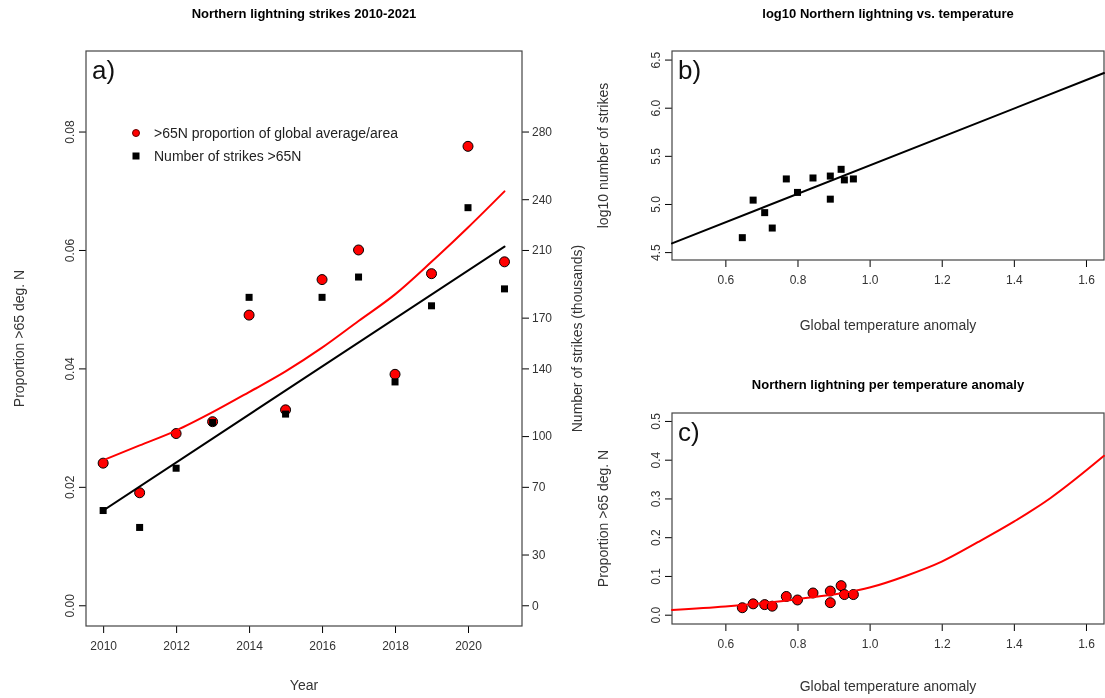 The image size is (1105, 698). What do you see at coordinates (539, 554) in the screenshot?
I see `y2-tick-label: 30` at bounding box center [539, 554].